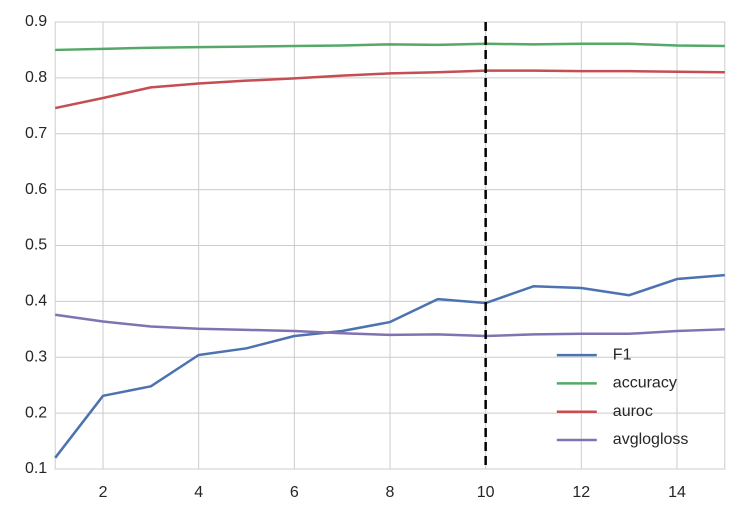 The height and width of the screenshot is (517, 740). I want to click on y-tick-label: 0.3, so click(36, 356).